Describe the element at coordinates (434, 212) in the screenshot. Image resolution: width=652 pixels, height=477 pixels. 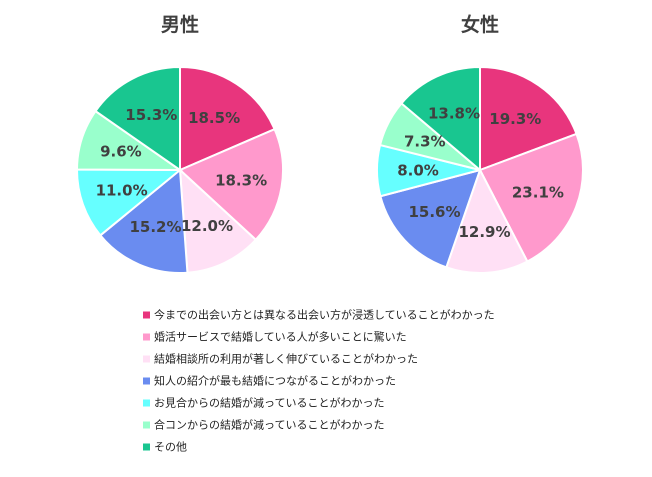
I see `pie-female-data-label: 15.6%` at that location.